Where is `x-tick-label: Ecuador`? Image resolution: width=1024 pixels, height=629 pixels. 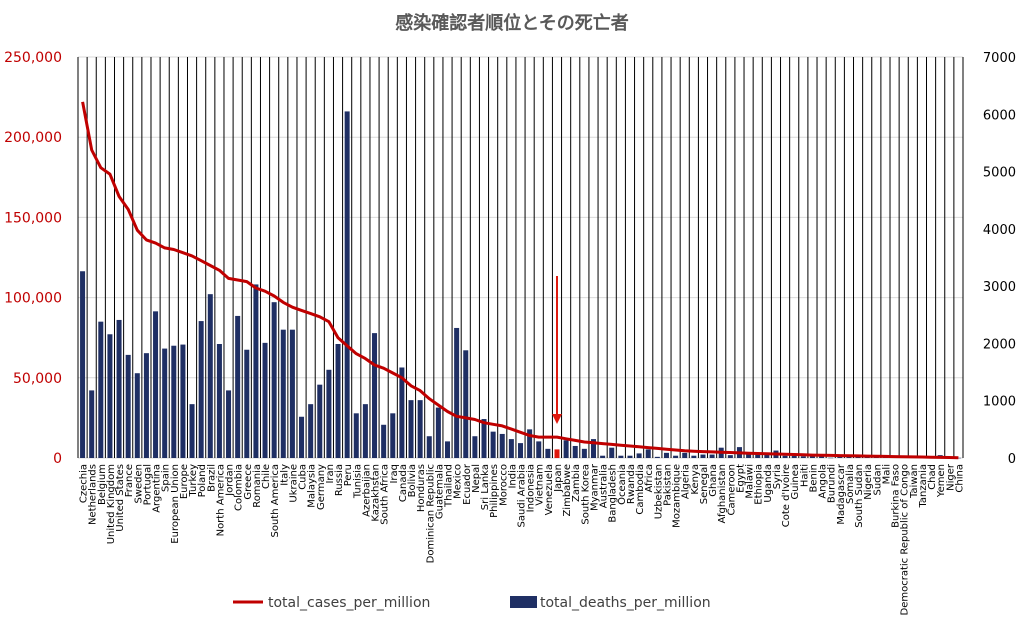 x-tick-label: Ecuador is located at coordinates (467, 484).